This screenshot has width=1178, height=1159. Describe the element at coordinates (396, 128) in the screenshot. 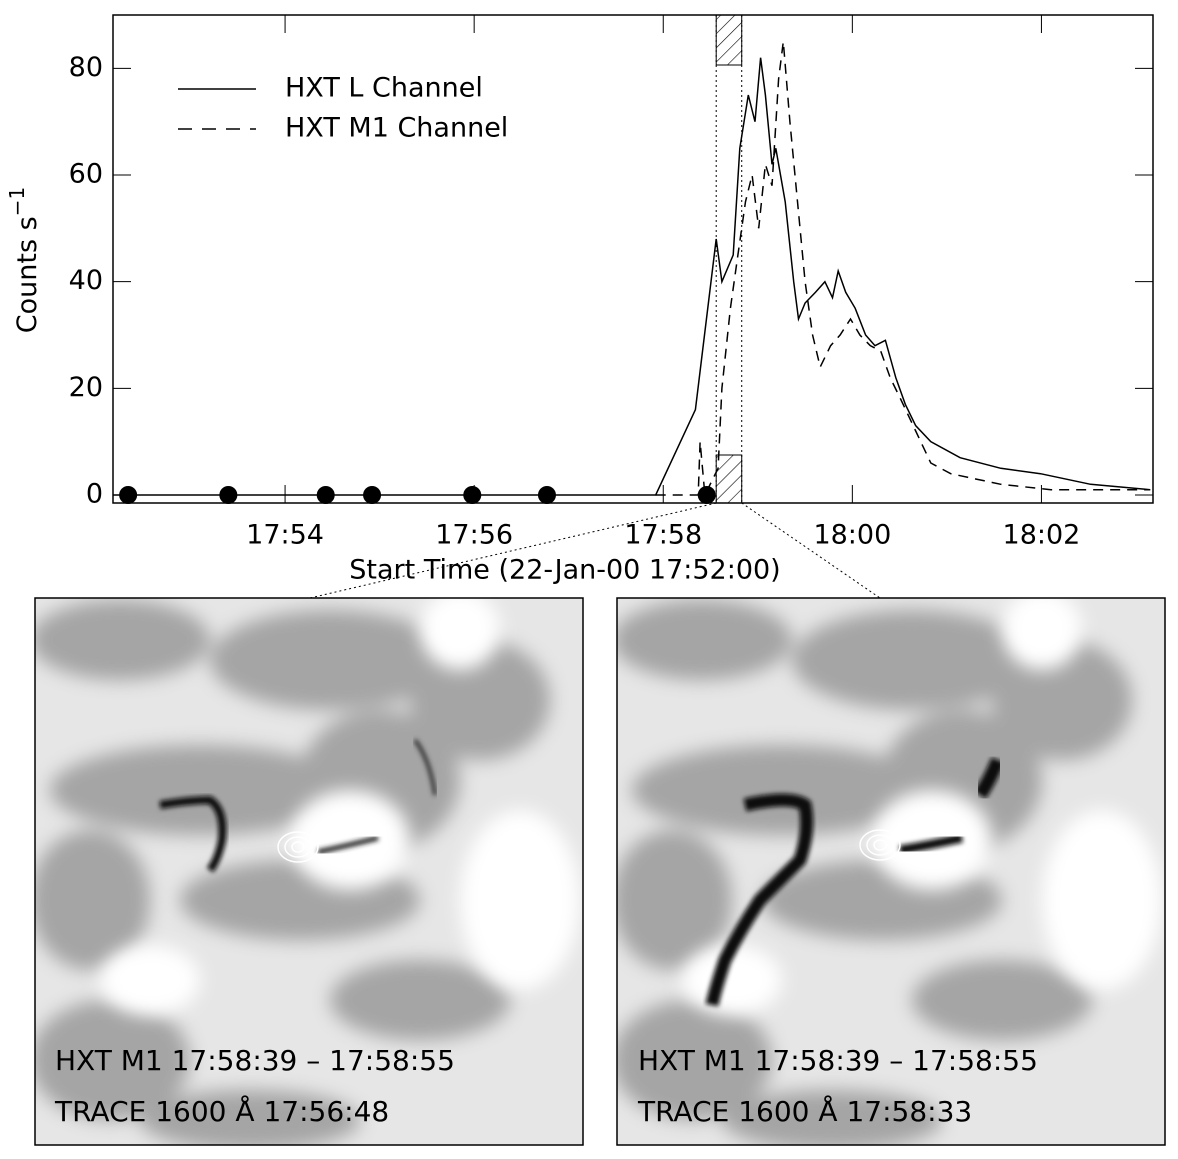

I see `legend-label: HXT M1 Channel` at that location.